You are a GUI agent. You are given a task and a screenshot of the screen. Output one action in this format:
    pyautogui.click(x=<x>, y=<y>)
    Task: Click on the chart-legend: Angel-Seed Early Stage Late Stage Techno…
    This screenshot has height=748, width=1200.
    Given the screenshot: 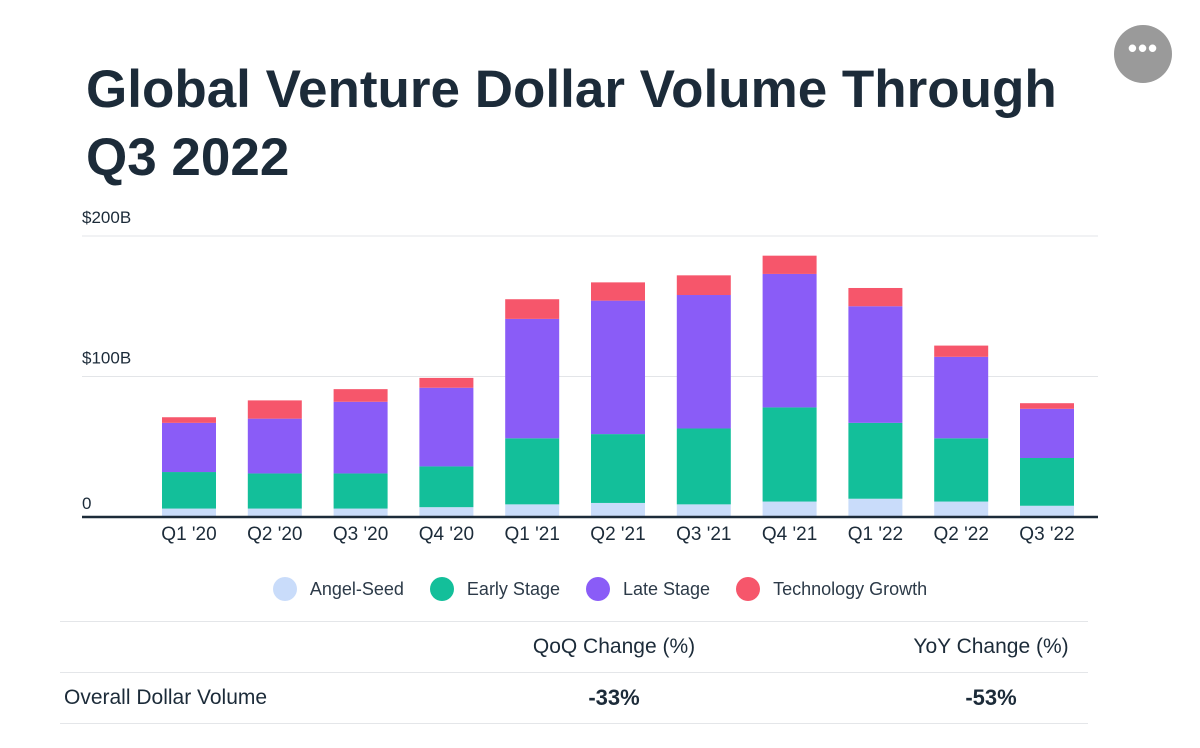 What is the action you would take?
    pyautogui.click(x=600, y=589)
    